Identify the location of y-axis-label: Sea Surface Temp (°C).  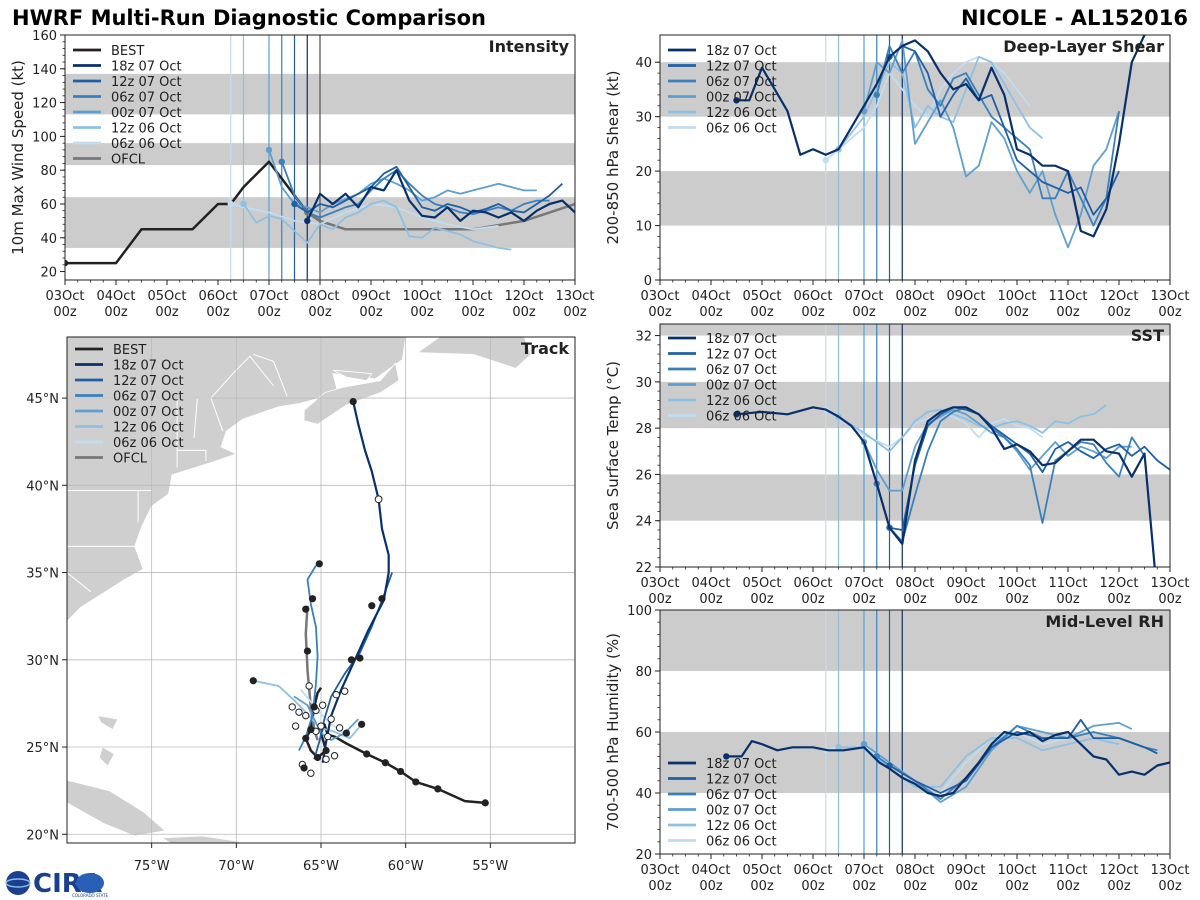
(613, 445).